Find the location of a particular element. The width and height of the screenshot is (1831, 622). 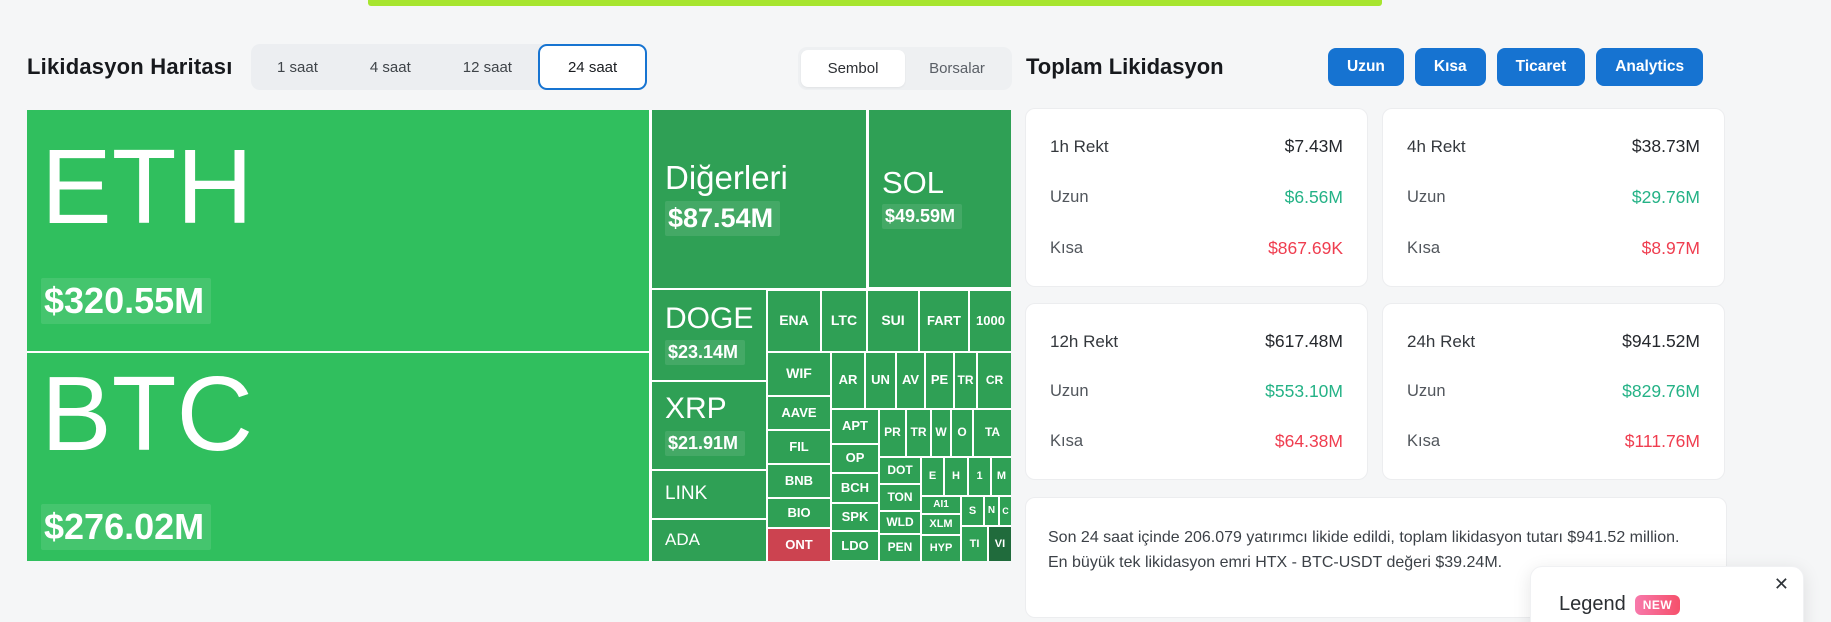

tile-symbol: CR is located at coordinates (994, 379).